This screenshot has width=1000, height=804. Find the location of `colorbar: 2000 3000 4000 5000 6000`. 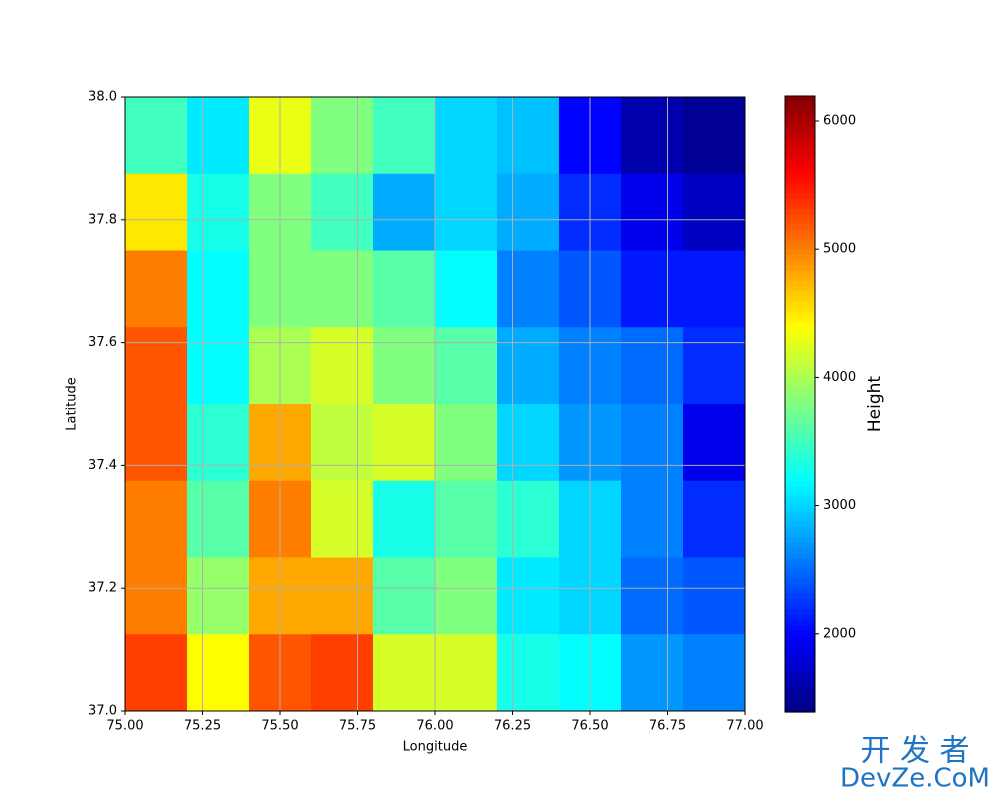

colorbar: 2000 3000 4000 5000 6000 is located at coordinates (820, 404).